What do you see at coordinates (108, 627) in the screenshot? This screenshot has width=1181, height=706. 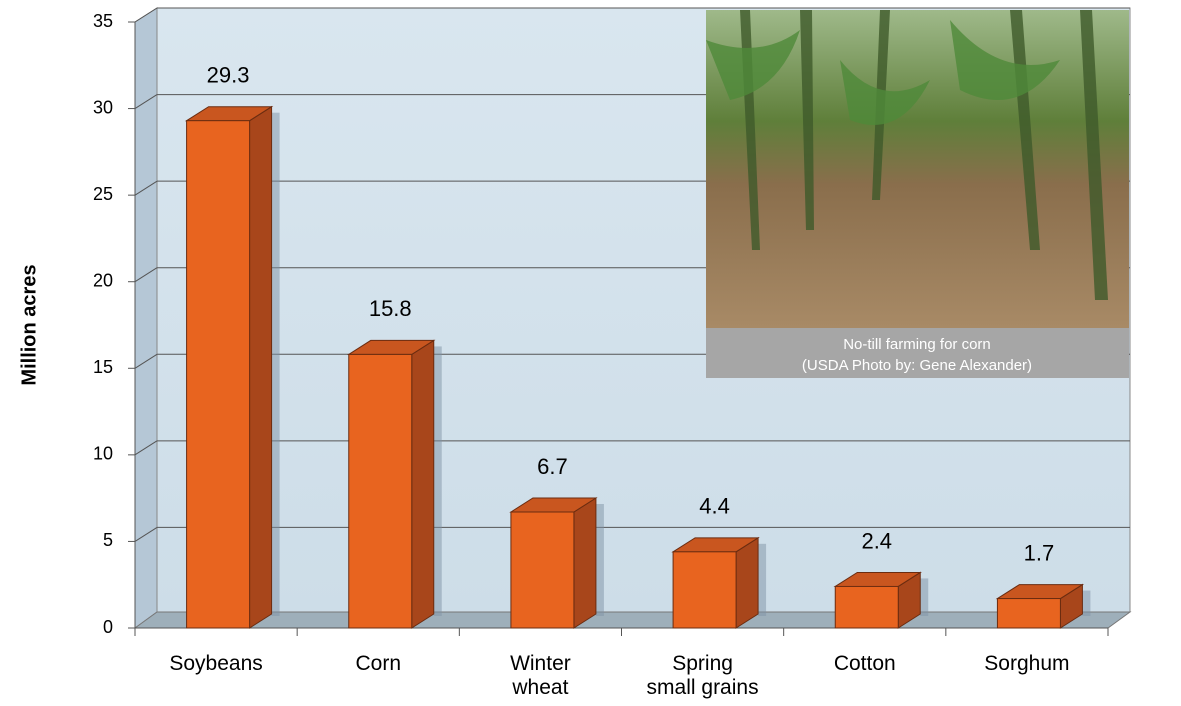 I see `y-tick-label: 0` at bounding box center [108, 627].